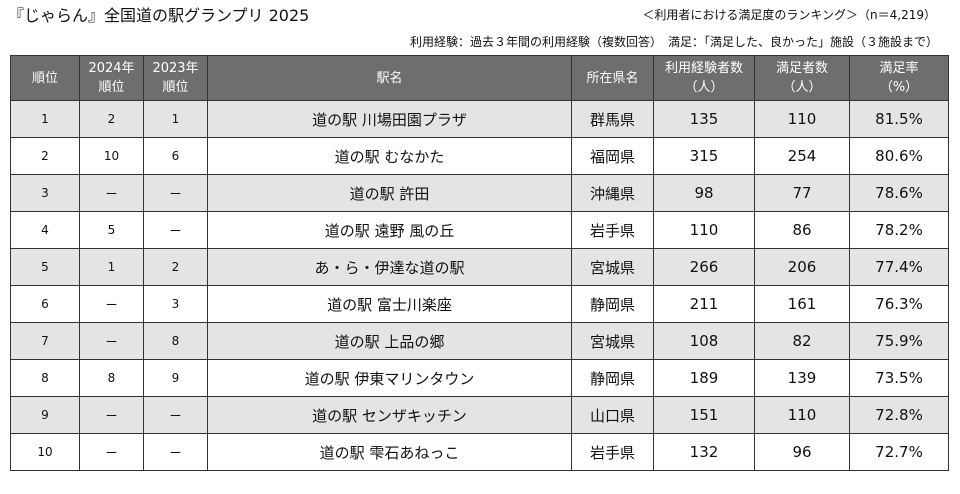  What do you see at coordinates (899, 341) in the screenshot?
I see `rate-cell: 75.9%` at bounding box center [899, 341].